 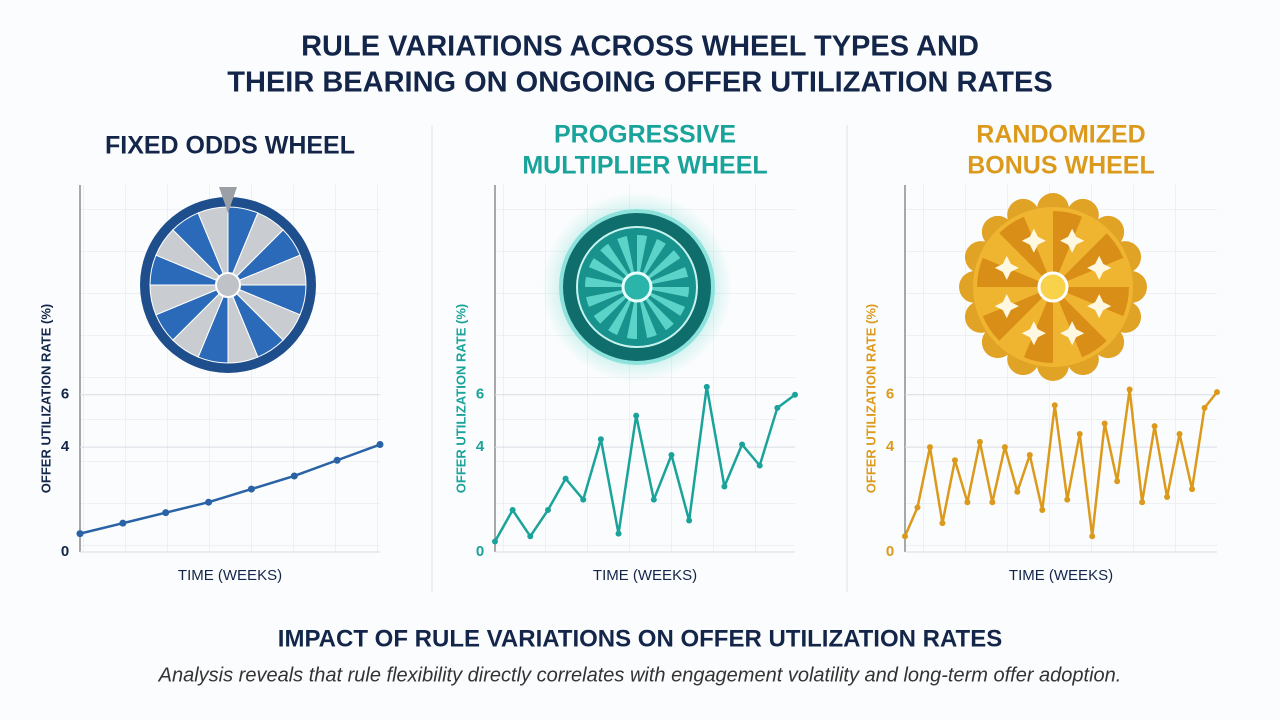 What do you see at coordinates (645, 135) in the screenshot?
I see `panel-title: PROGRESSIVE` at bounding box center [645, 135].